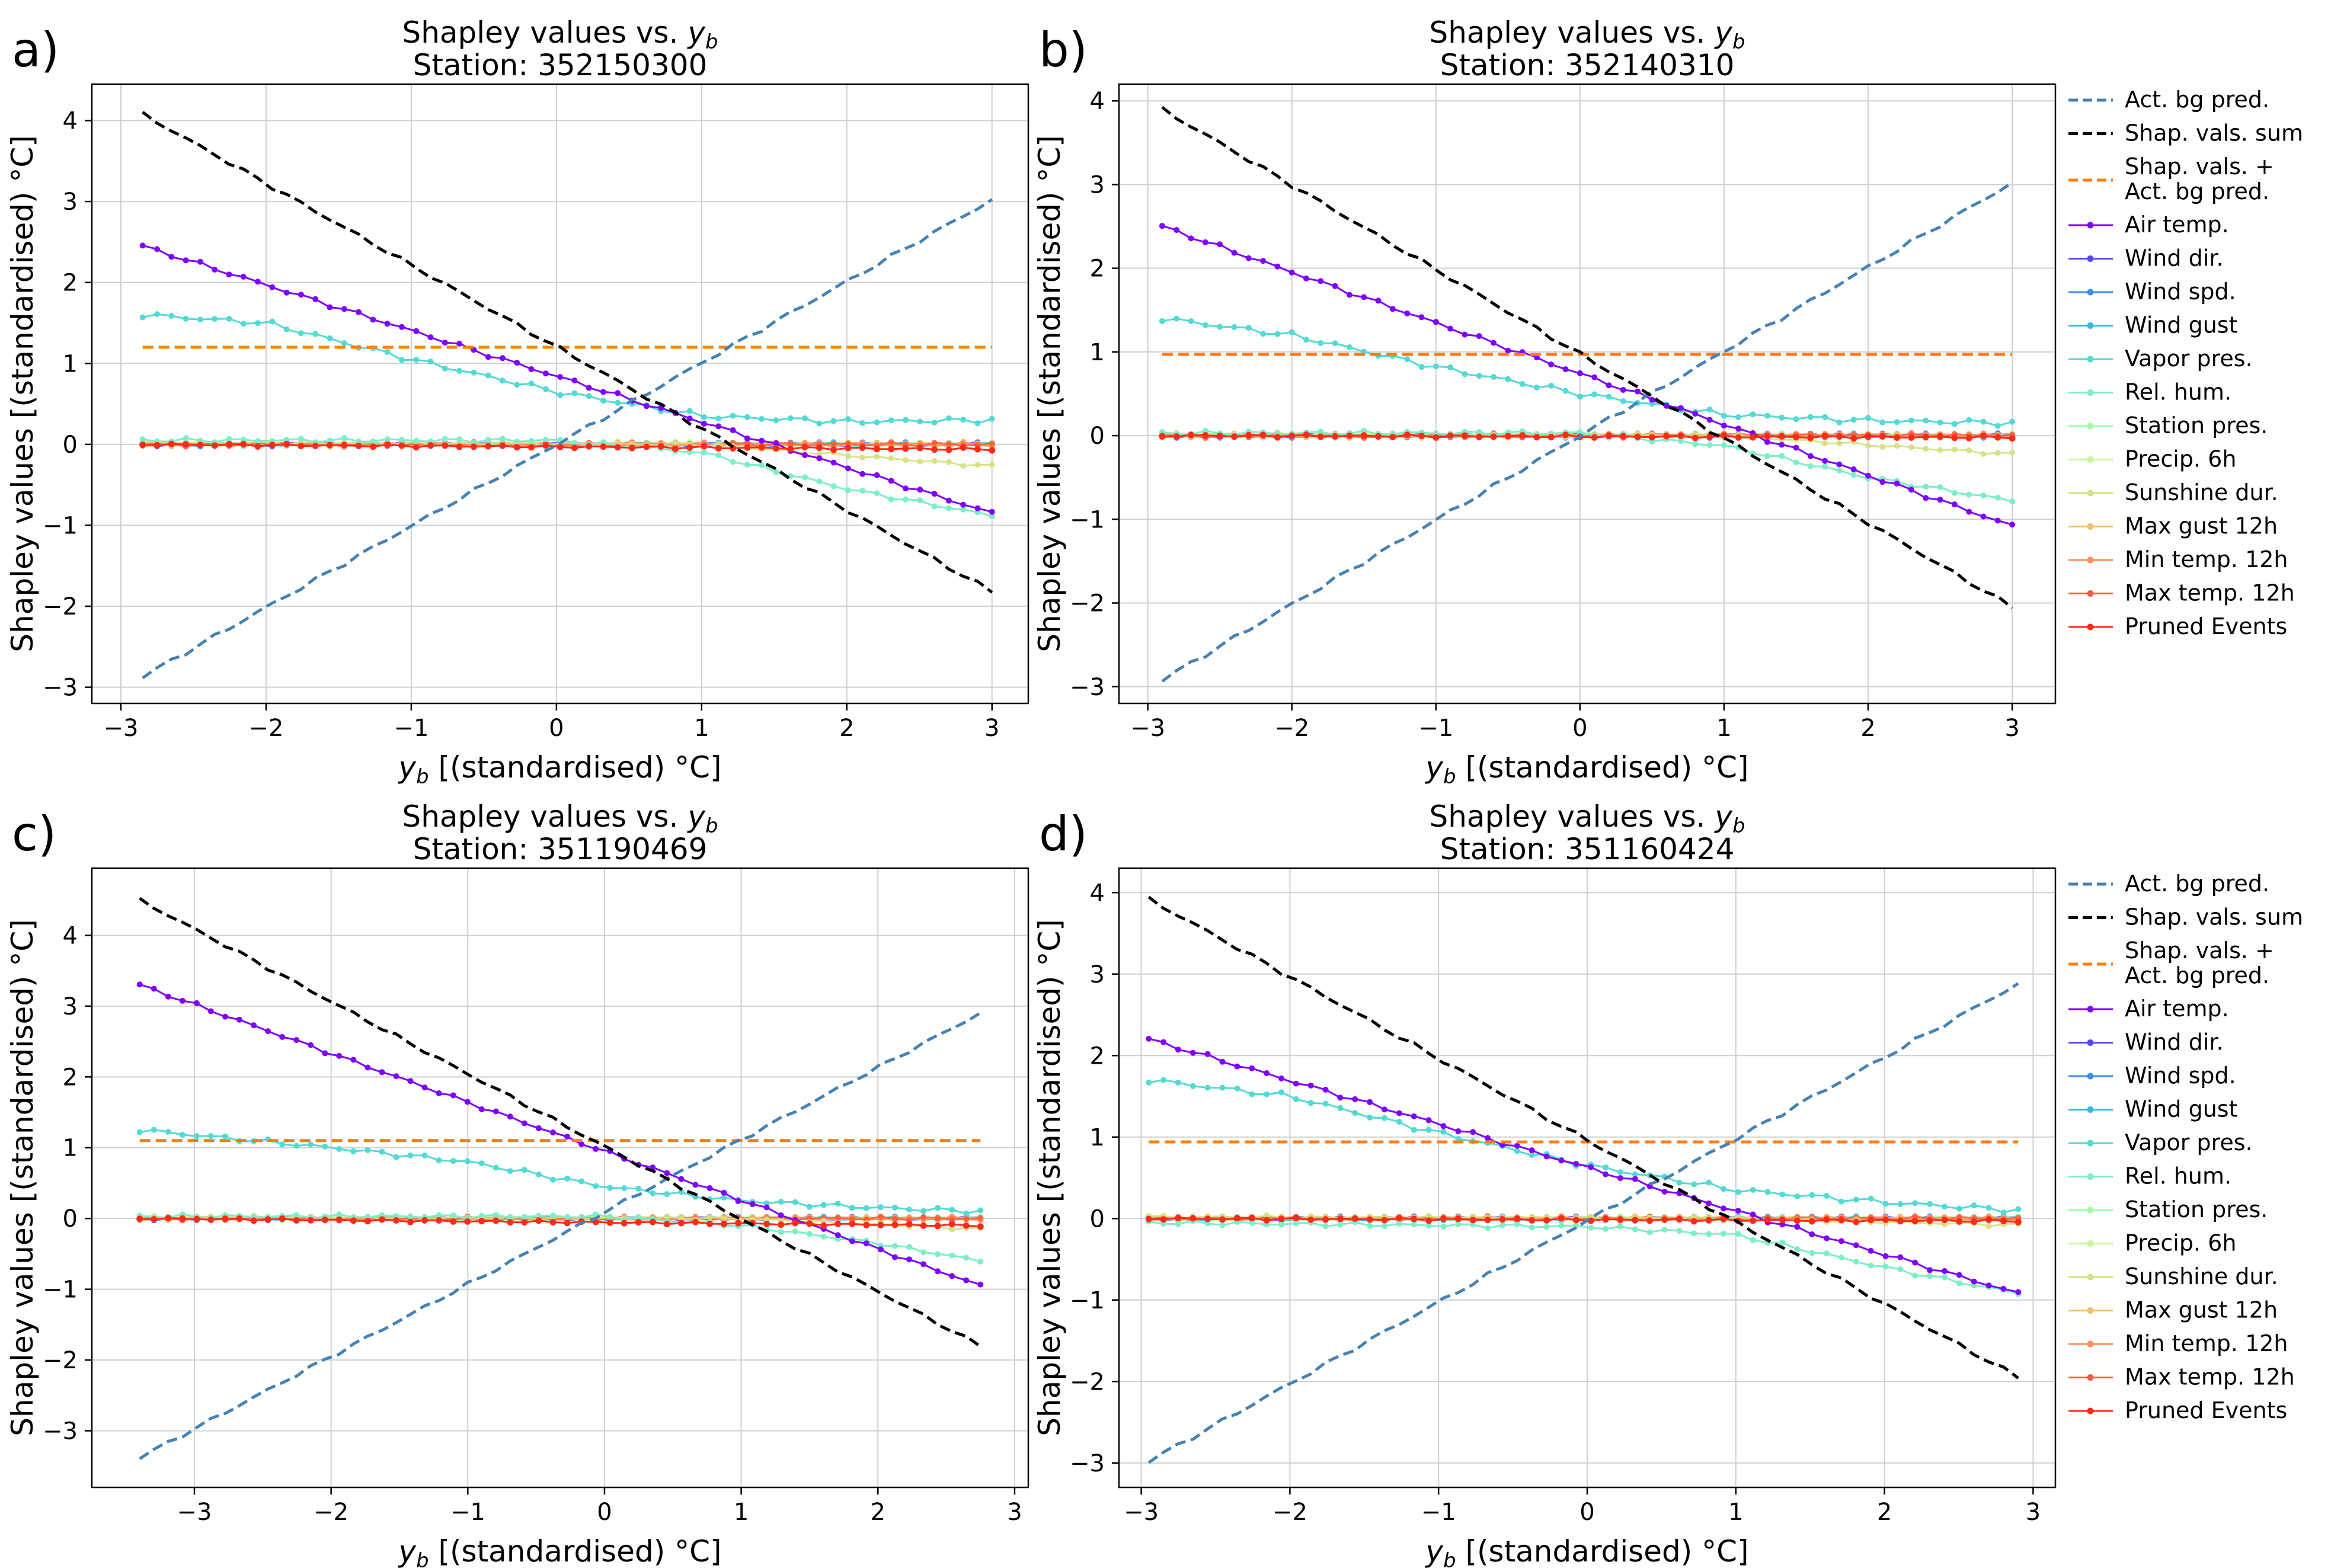  What do you see at coordinates (2090, 1411) in the screenshot?
I see `legend-marker-pruned_events` at bounding box center [2090, 1411].